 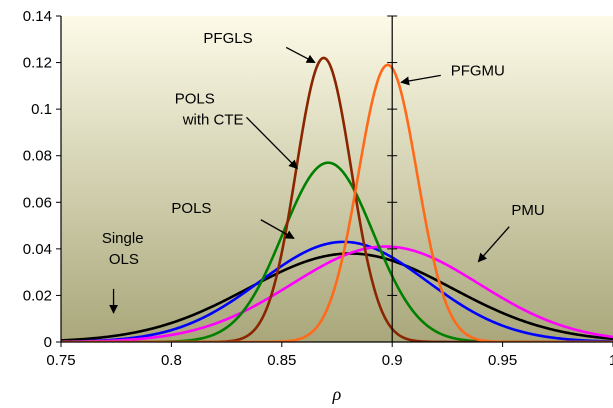 I want to click on y-tick-label: 0.1, so click(x=41, y=109).